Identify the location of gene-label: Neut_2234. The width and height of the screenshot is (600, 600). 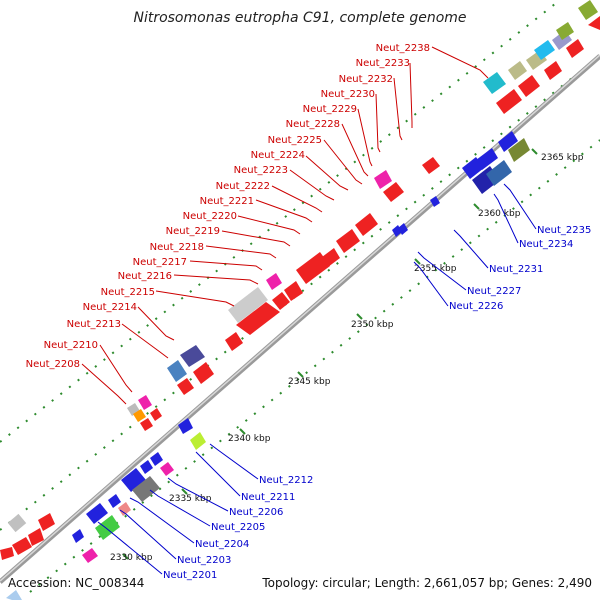
(546, 244).